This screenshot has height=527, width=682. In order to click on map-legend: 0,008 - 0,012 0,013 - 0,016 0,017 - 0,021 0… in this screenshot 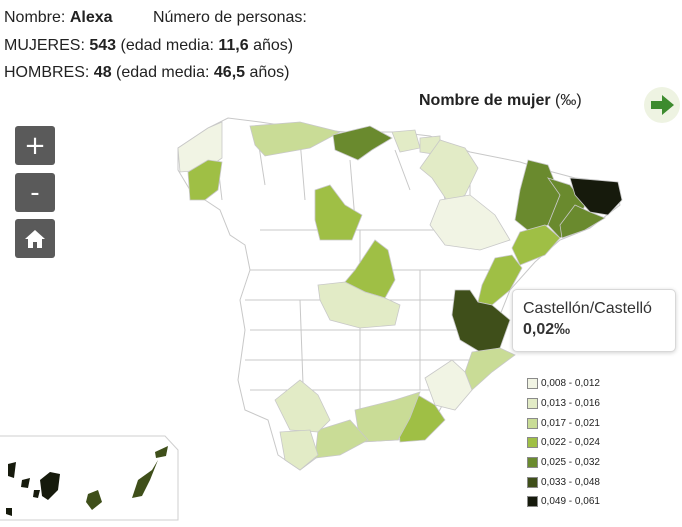, I will do `click(563, 443)`.